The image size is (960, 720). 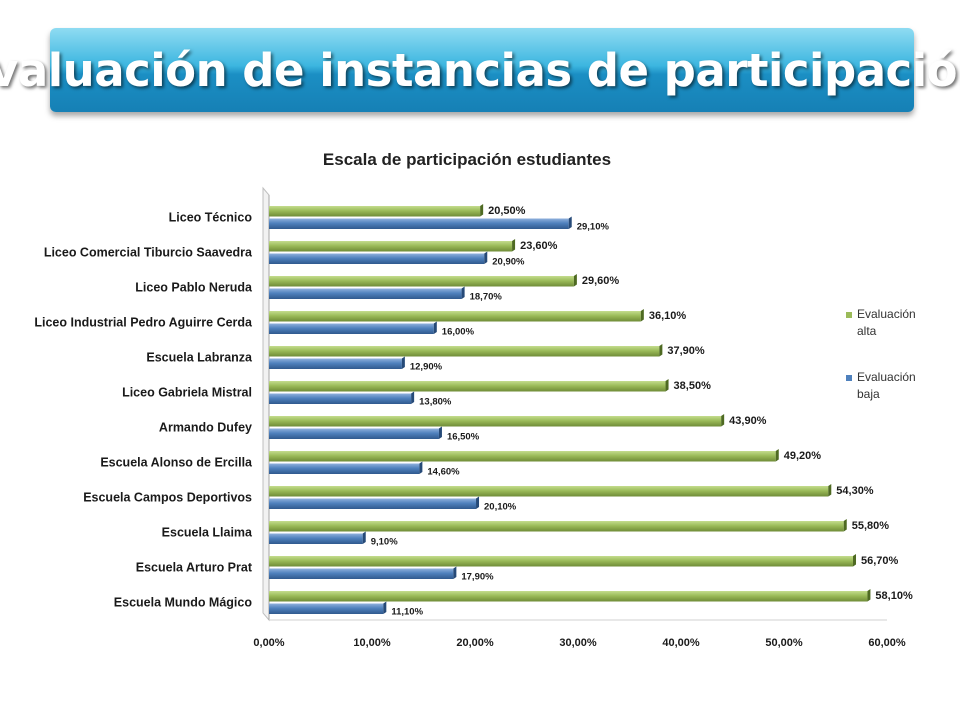 I want to click on category-label: Armando Dufey, so click(x=205, y=428).